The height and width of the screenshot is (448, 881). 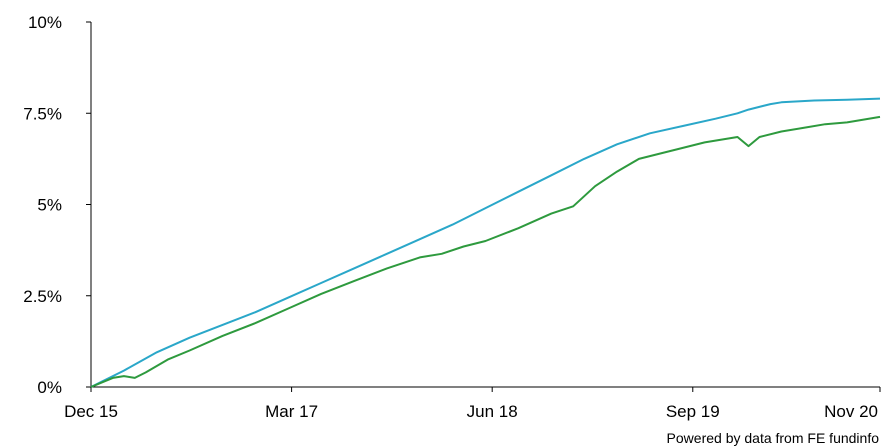 I want to click on x-tick-label: Jun 18, so click(x=492, y=411).